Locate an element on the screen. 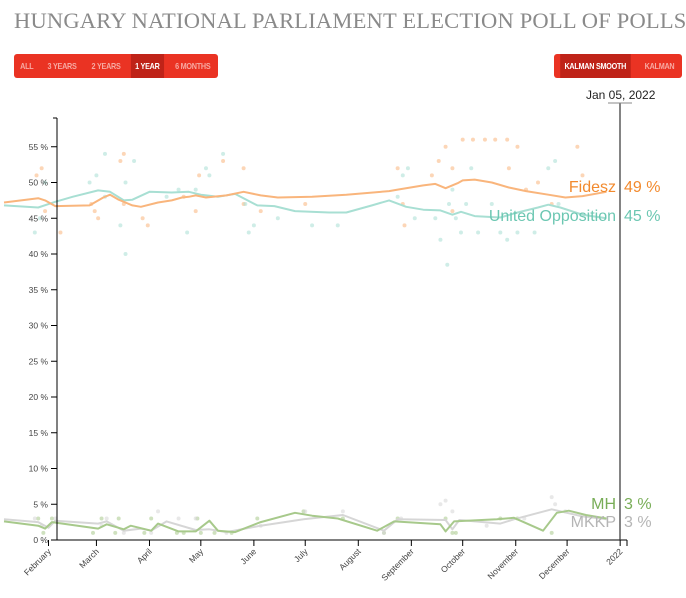 This screenshot has width=686, height=598. range-1-year-button: 1 YEAR is located at coordinates (147, 66).